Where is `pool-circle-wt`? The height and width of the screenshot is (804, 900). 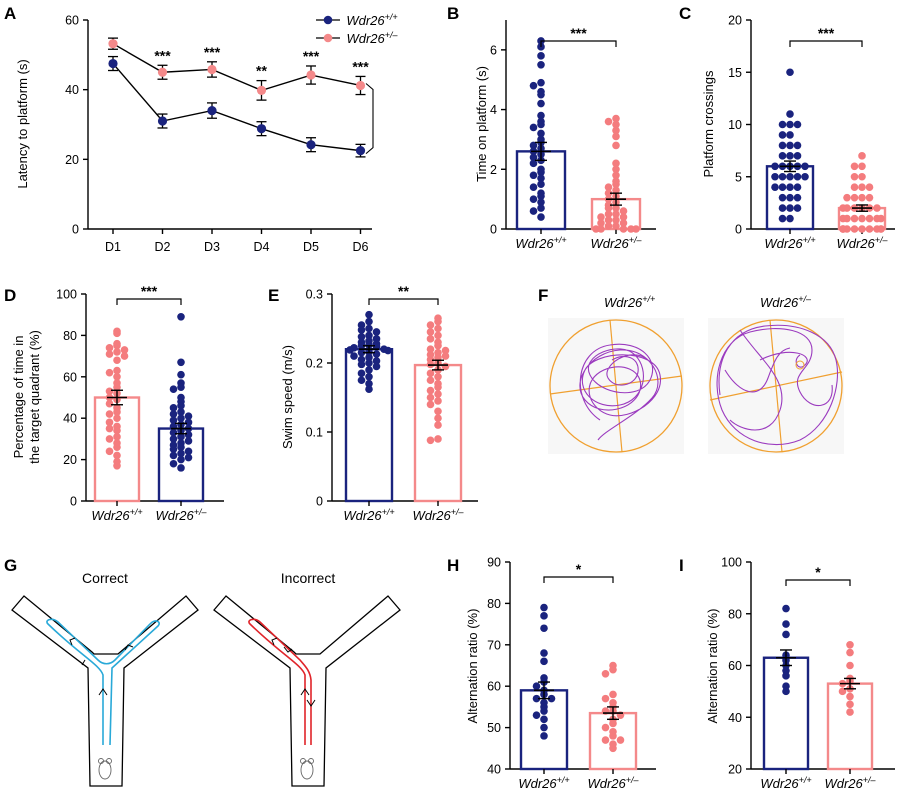 pool-circle-wt is located at coordinates (616, 386).